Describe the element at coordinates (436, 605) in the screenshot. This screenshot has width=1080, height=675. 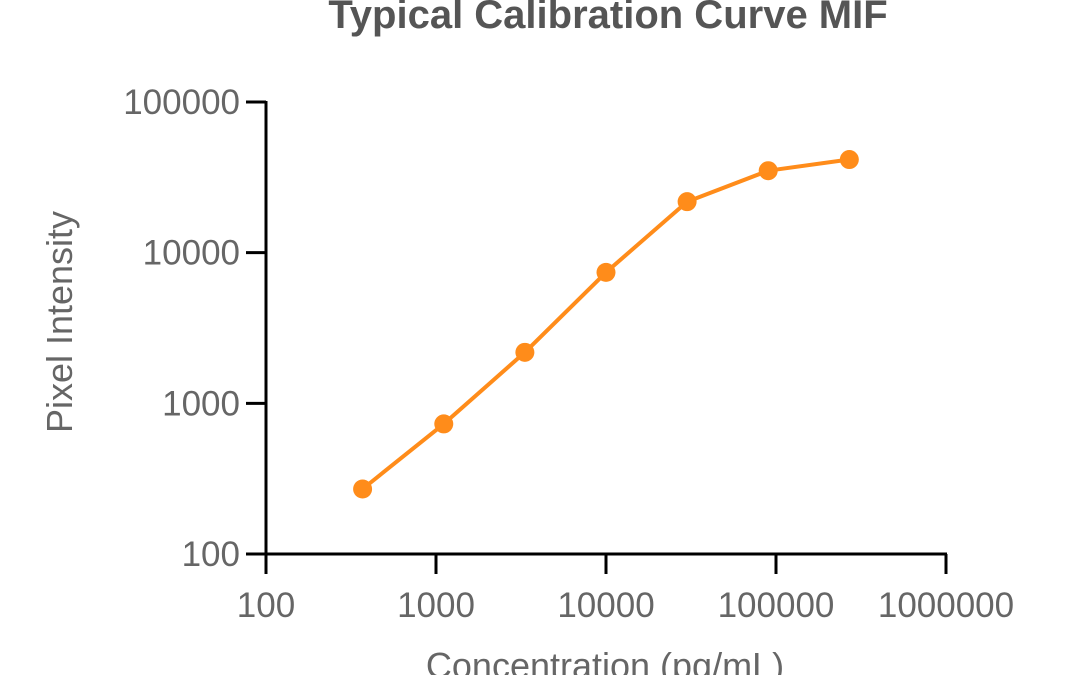
I see `x-tick-label: 1000` at that location.